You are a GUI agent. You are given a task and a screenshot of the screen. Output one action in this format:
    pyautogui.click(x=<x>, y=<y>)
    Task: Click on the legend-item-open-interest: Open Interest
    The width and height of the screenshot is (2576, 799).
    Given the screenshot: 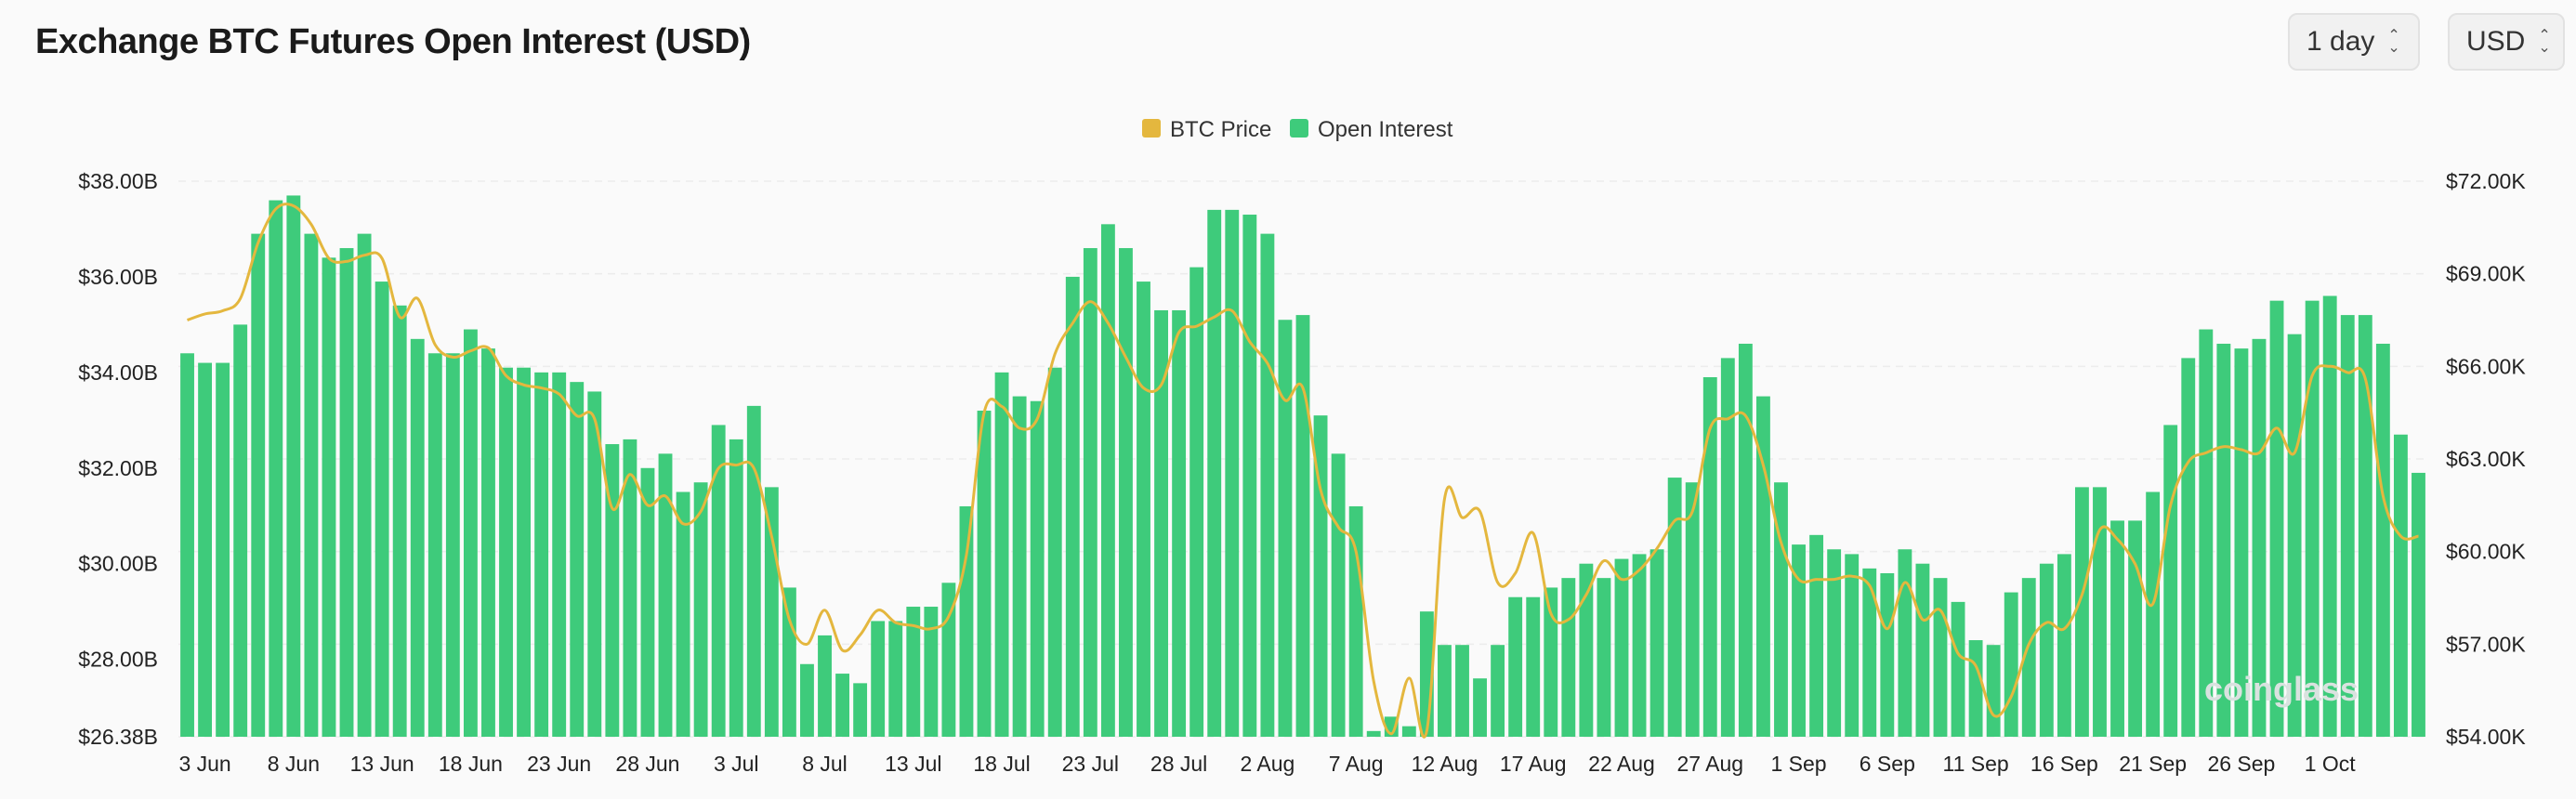 What is the action you would take?
    pyautogui.click(x=1371, y=129)
    